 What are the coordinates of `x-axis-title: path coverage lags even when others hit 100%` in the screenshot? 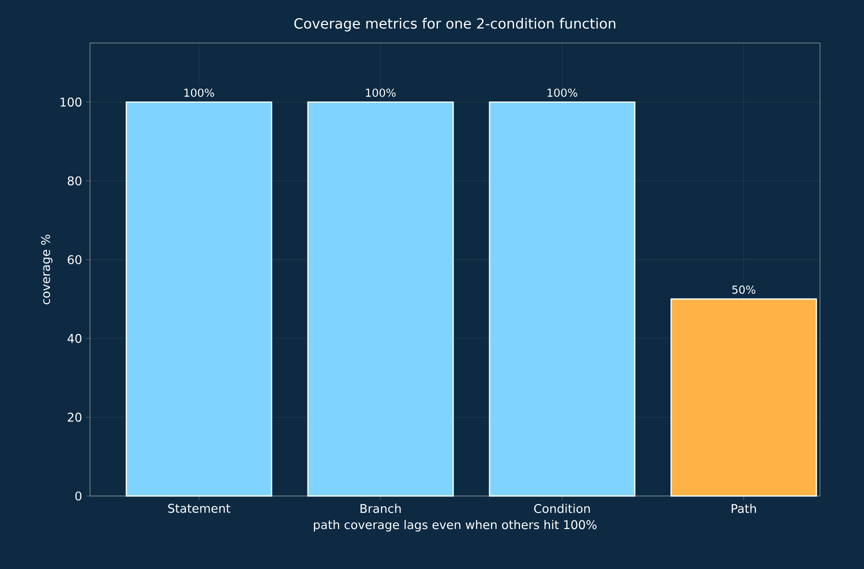 It's located at (455, 526).